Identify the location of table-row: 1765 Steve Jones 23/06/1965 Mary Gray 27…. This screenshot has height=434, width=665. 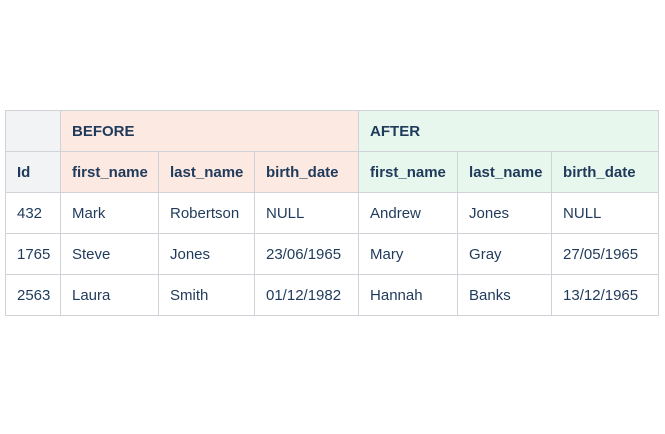
(332, 254).